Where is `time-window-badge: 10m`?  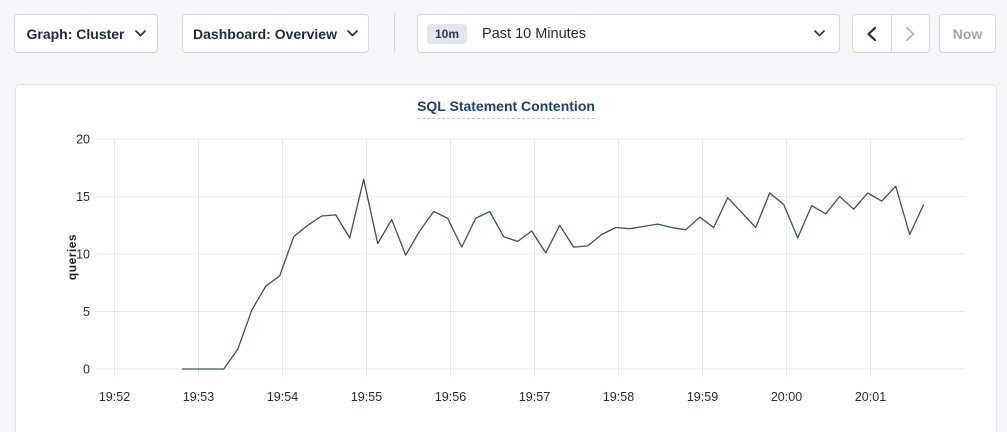 time-window-badge: 10m is located at coordinates (447, 33).